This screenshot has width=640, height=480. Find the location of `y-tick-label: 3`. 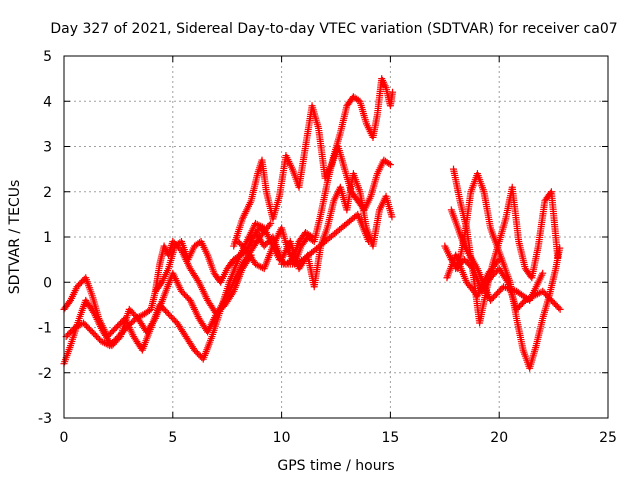

y-tick-label: 3 is located at coordinates (47, 148).